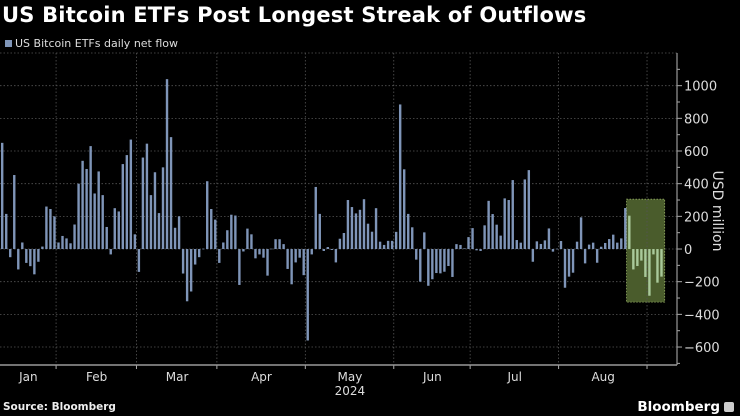 This screenshot has height=416, width=740. I want to click on bloomberg-logo: Bloomberg, so click(685, 407).